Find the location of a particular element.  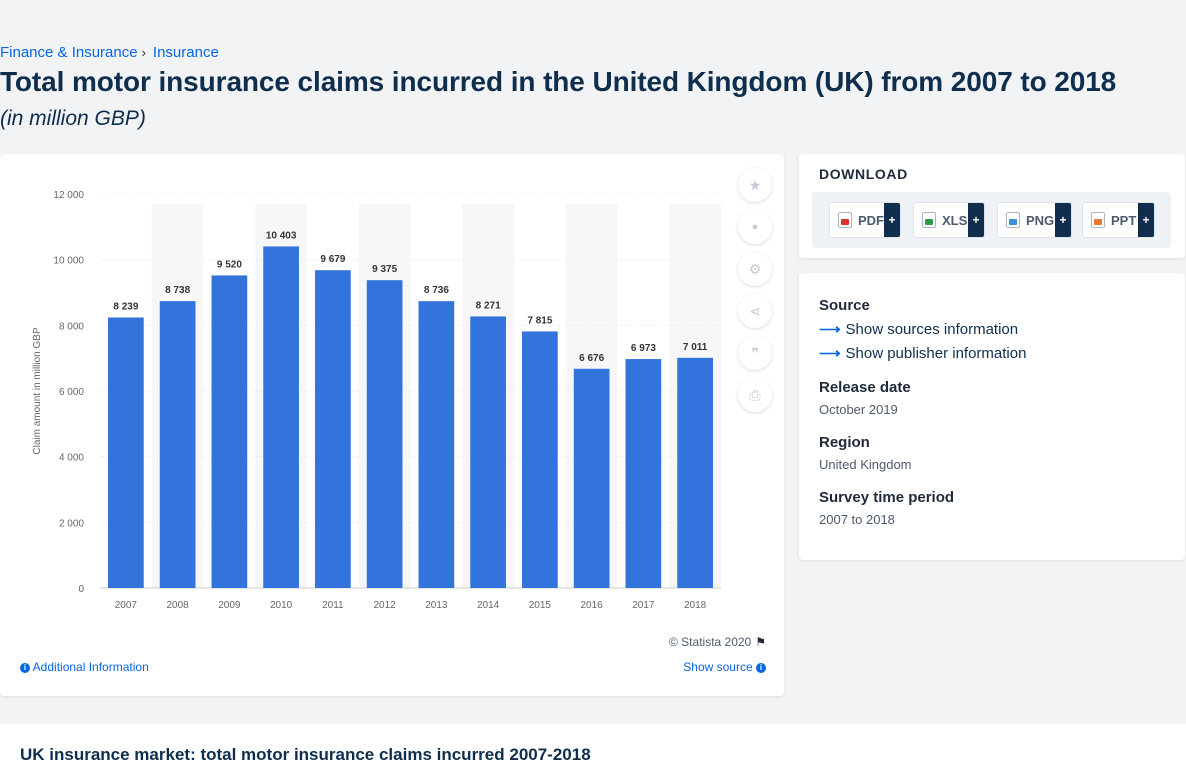

release-date-heading: Release date is located at coordinates (865, 387).